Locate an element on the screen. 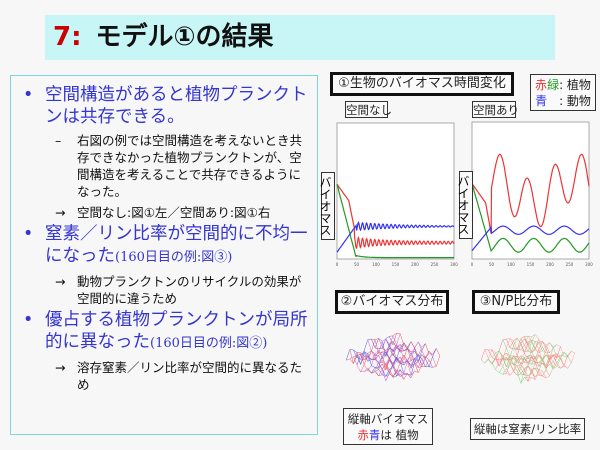 Image resolution: width=600 pixels, height=450 pixels. dash-marker: – is located at coordinates (58, 140).